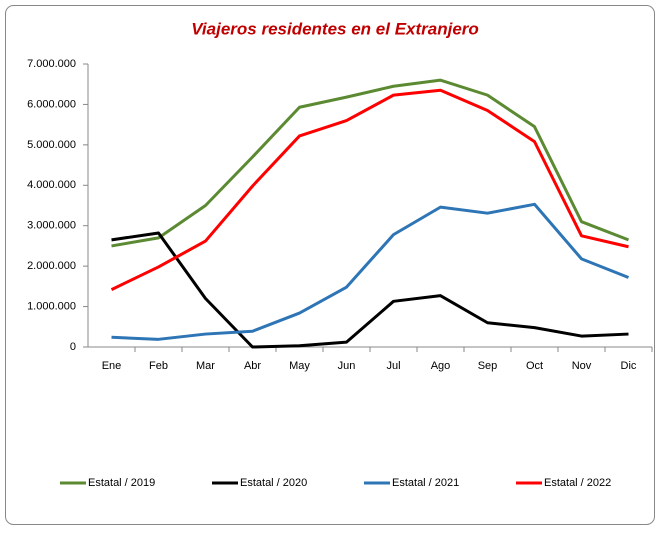  What do you see at coordinates (51, 306) in the screenshot?
I see `y-tick-label: 1.000.000` at bounding box center [51, 306].